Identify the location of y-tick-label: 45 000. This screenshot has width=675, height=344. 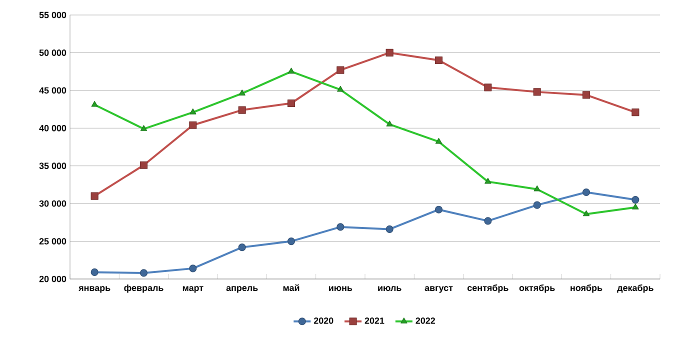
(52, 90).